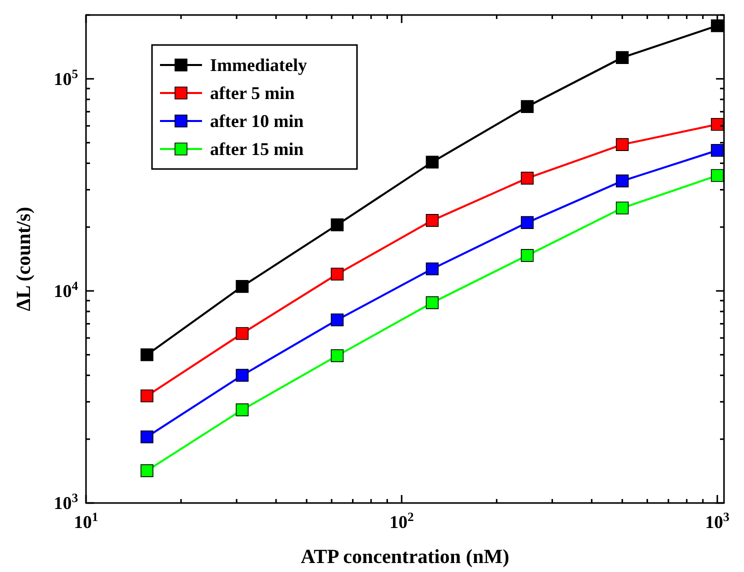 This screenshot has height=572, width=744. What do you see at coordinates (252, 93) in the screenshot?
I see `legend-label: after 5 min` at bounding box center [252, 93].